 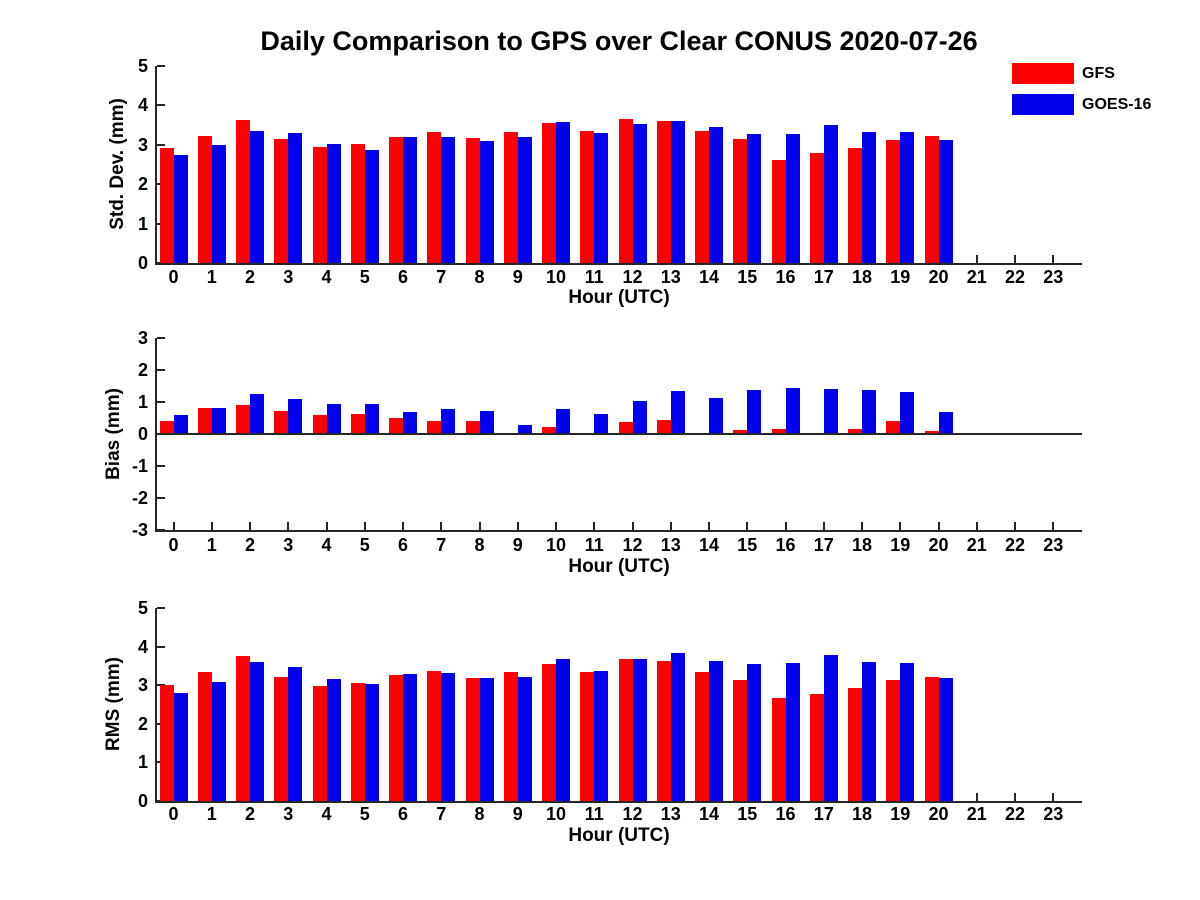 I want to click on hour-label: 21, so click(x=976, y=814).